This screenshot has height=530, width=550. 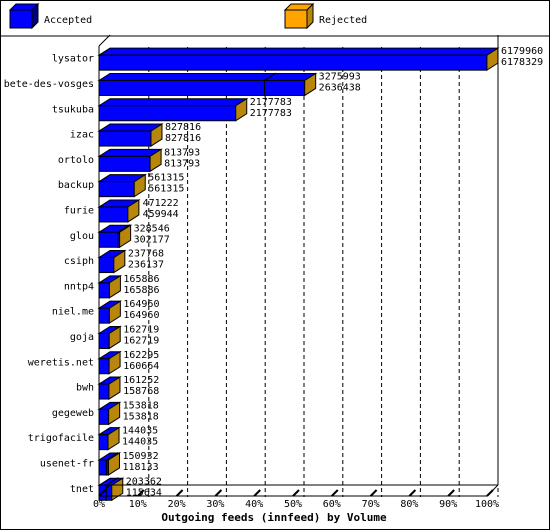 What do you see at coordinates (76, 185) in the screenshot?
I see `category-label: backup` at bounding box center [76, 185].